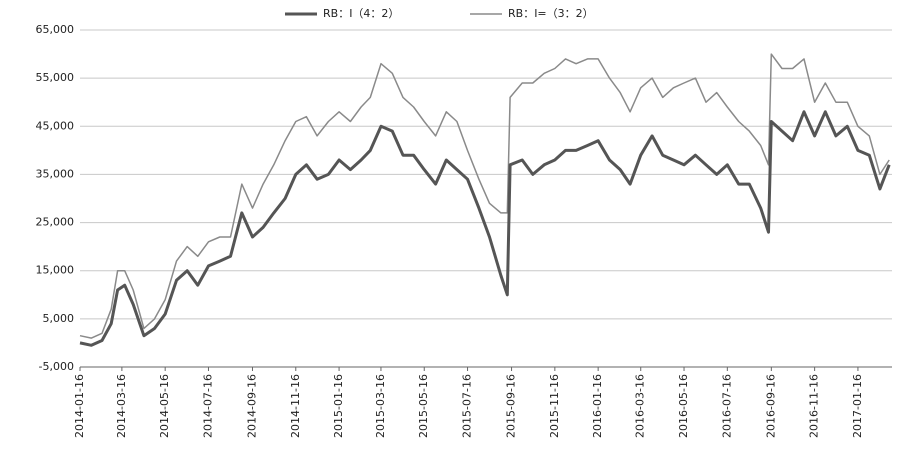 The width and height of the screenshot is (900, 452). Describe the element at coordinates (423, 406) in the screenshot. I see `x-tick-label: 2015-05-16` at that location.